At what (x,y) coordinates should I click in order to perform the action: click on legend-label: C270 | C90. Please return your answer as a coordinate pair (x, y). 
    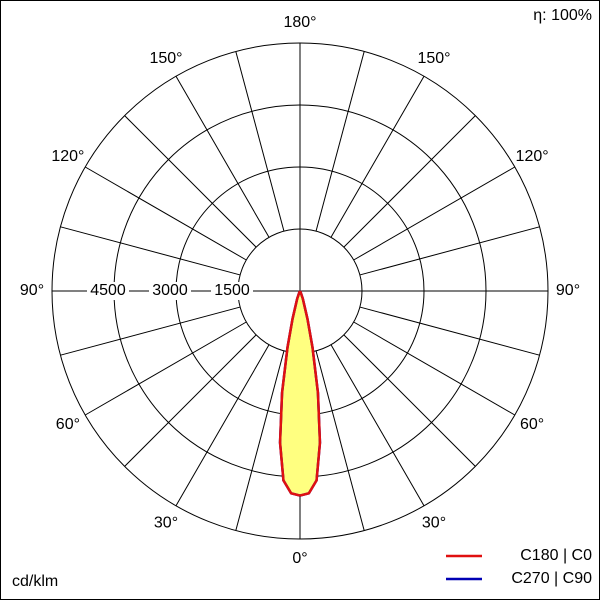
    Looking at the image, I should click on (551, 578).